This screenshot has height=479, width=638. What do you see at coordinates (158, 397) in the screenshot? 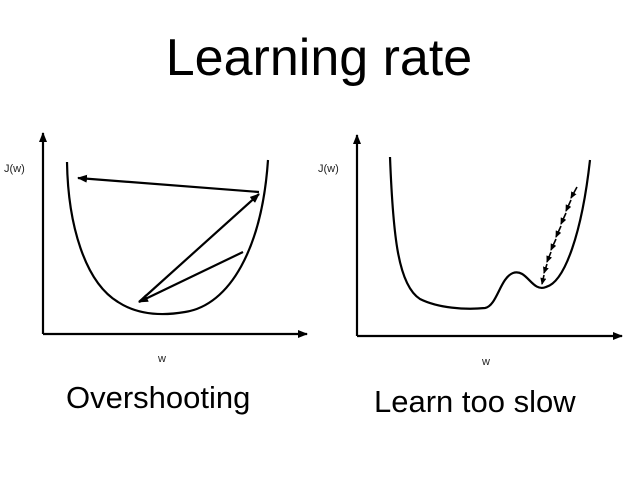
I see `caption-overshooting: Overshooting` at bounding box center [158, 397].